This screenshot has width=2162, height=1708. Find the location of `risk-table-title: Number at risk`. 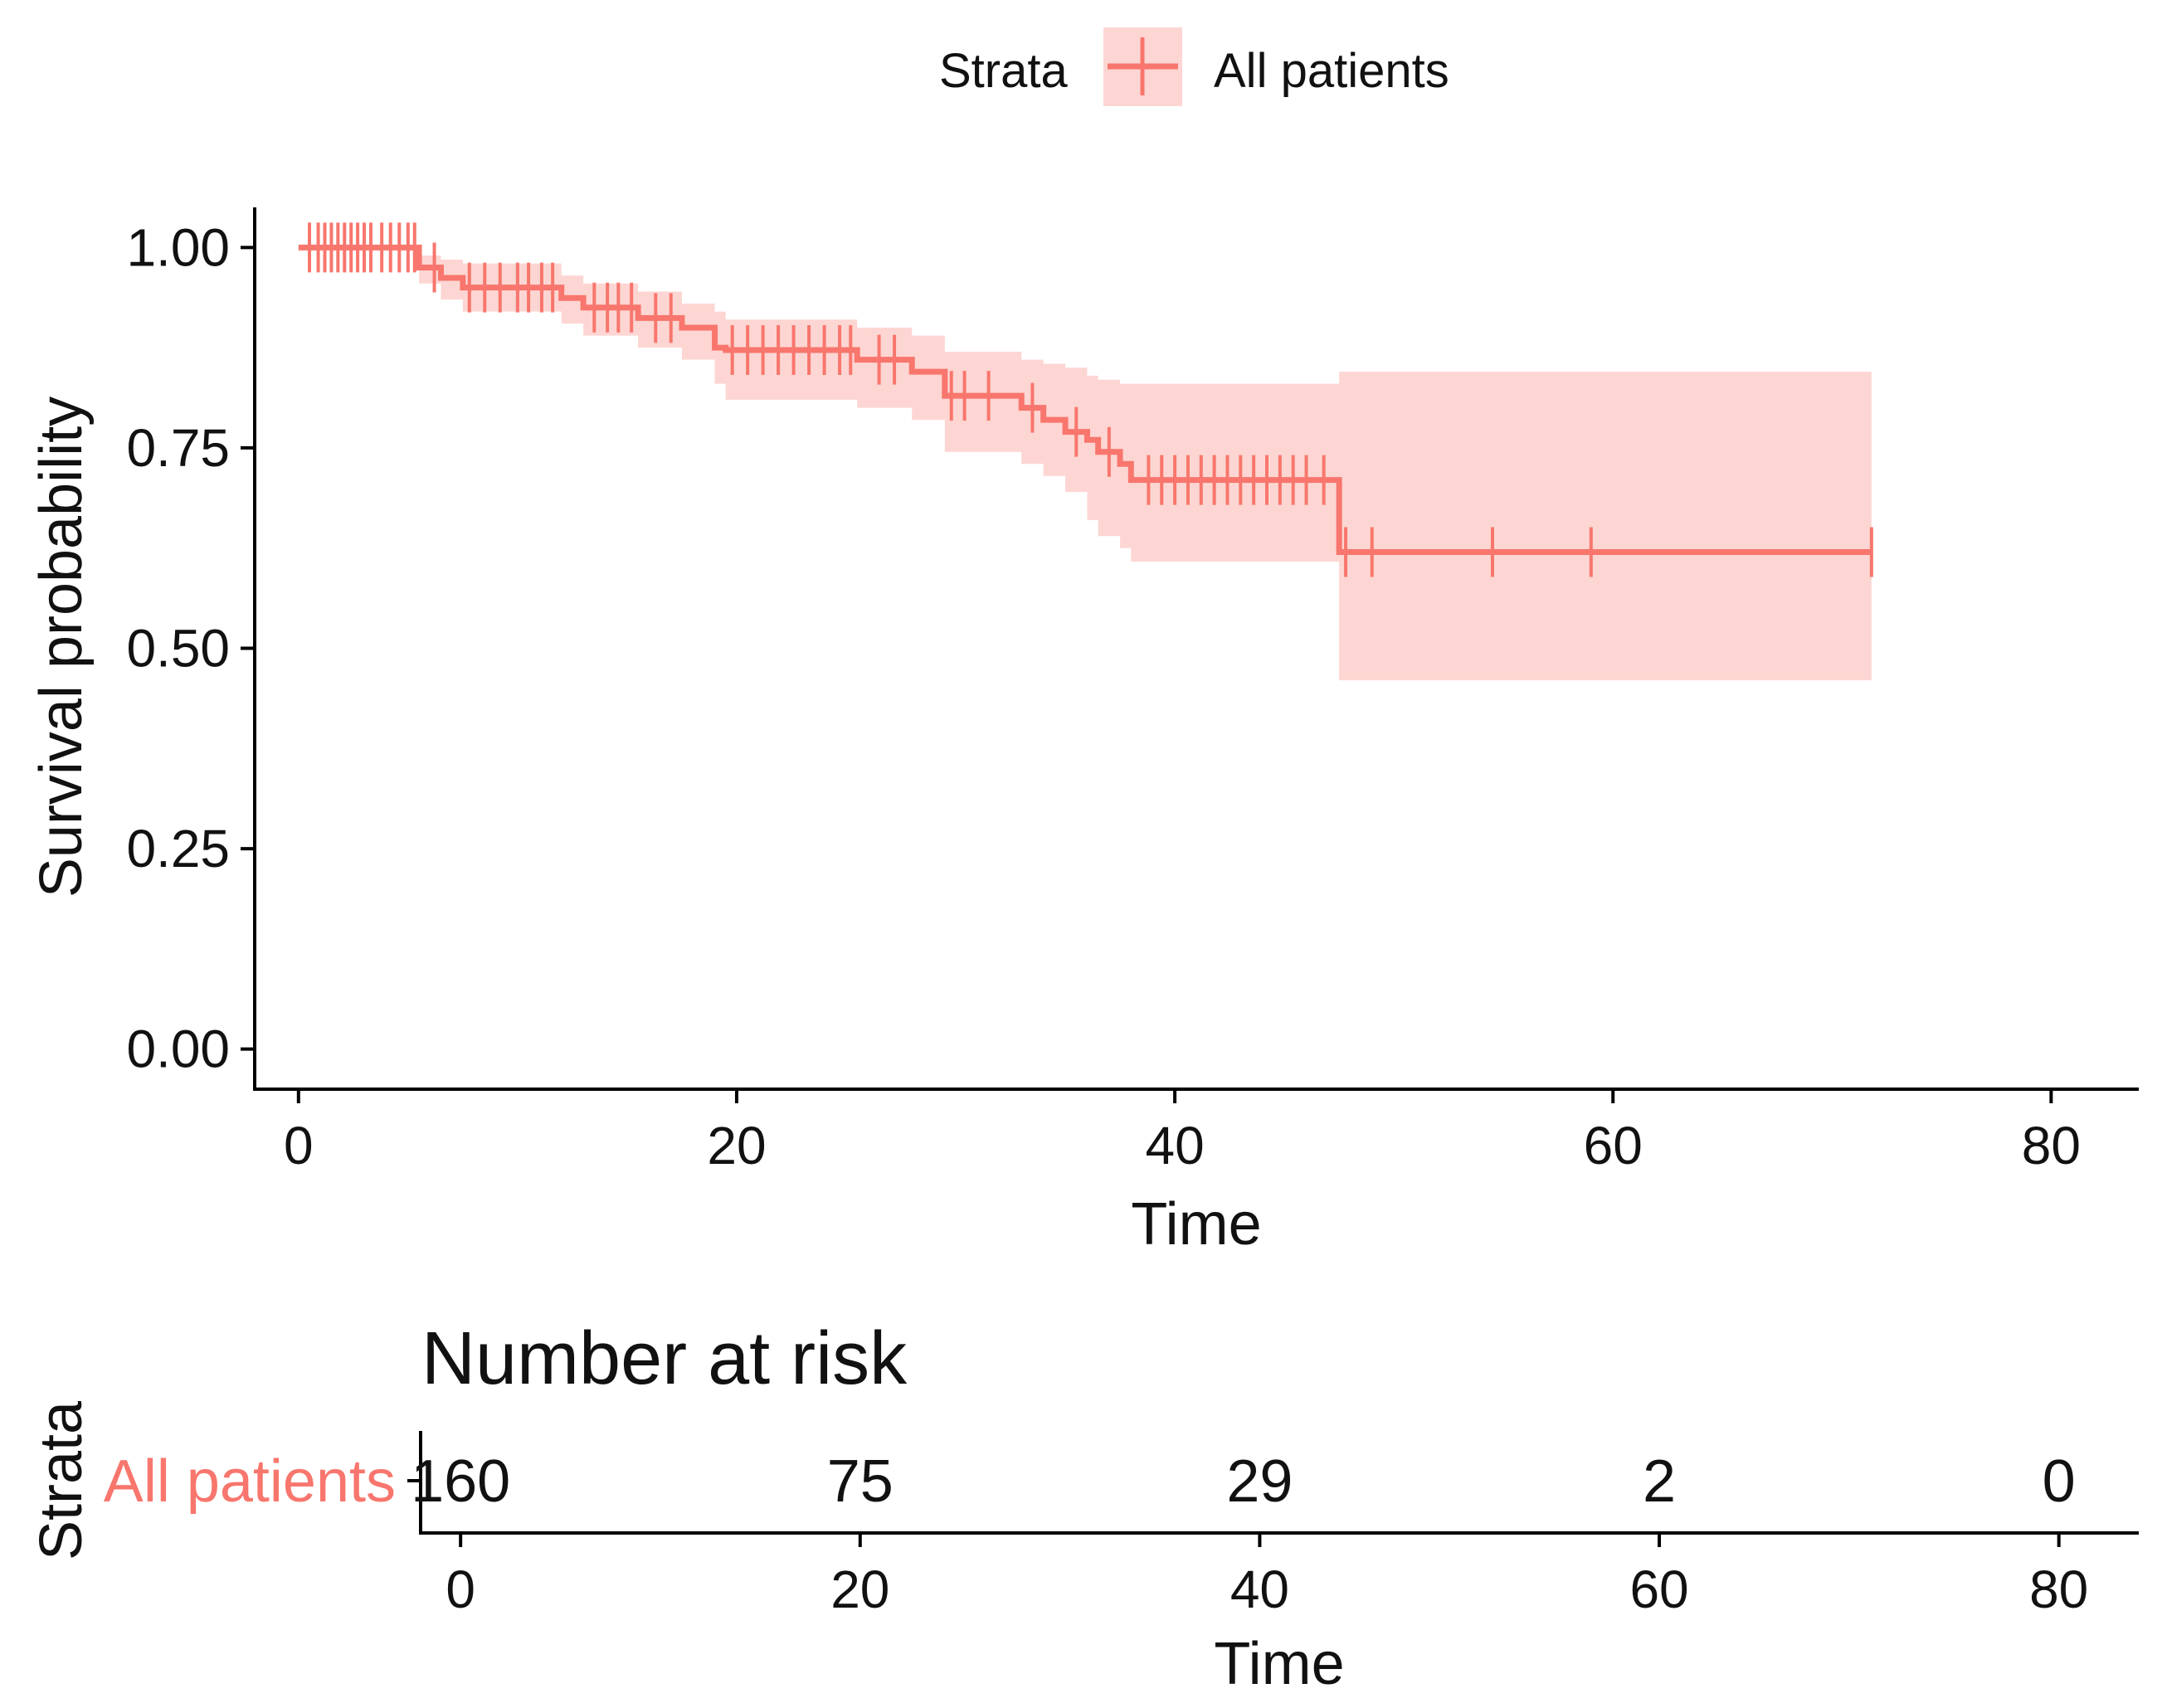

risk-table-title: Number at risk is located at coordinates (664, 1358).